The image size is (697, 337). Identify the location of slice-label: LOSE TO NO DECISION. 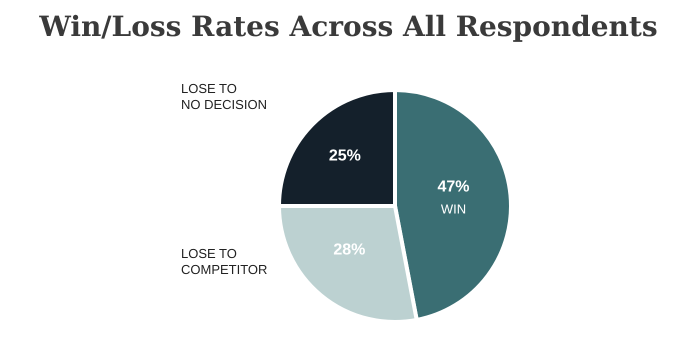
(224, 96).